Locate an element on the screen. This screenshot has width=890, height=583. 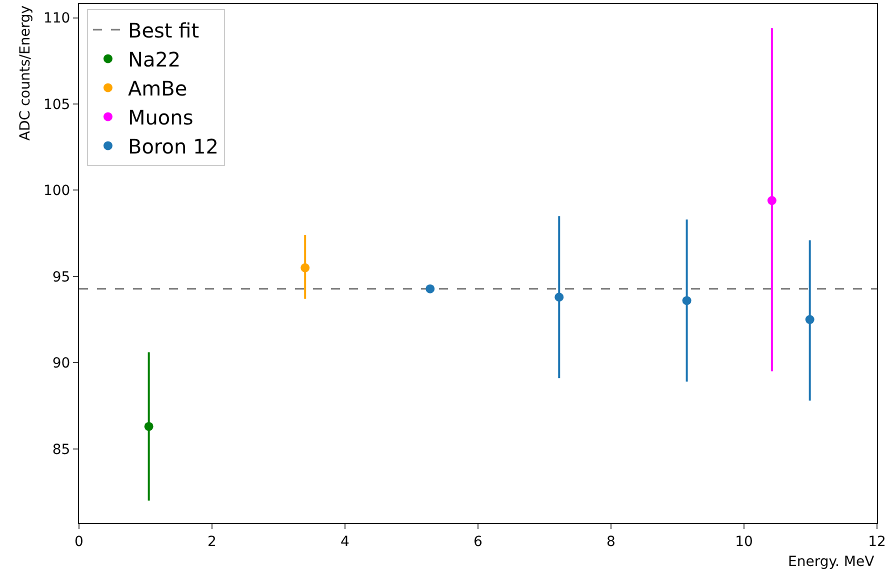
y-tick-label: 105 is located at coordinates (56, 104).